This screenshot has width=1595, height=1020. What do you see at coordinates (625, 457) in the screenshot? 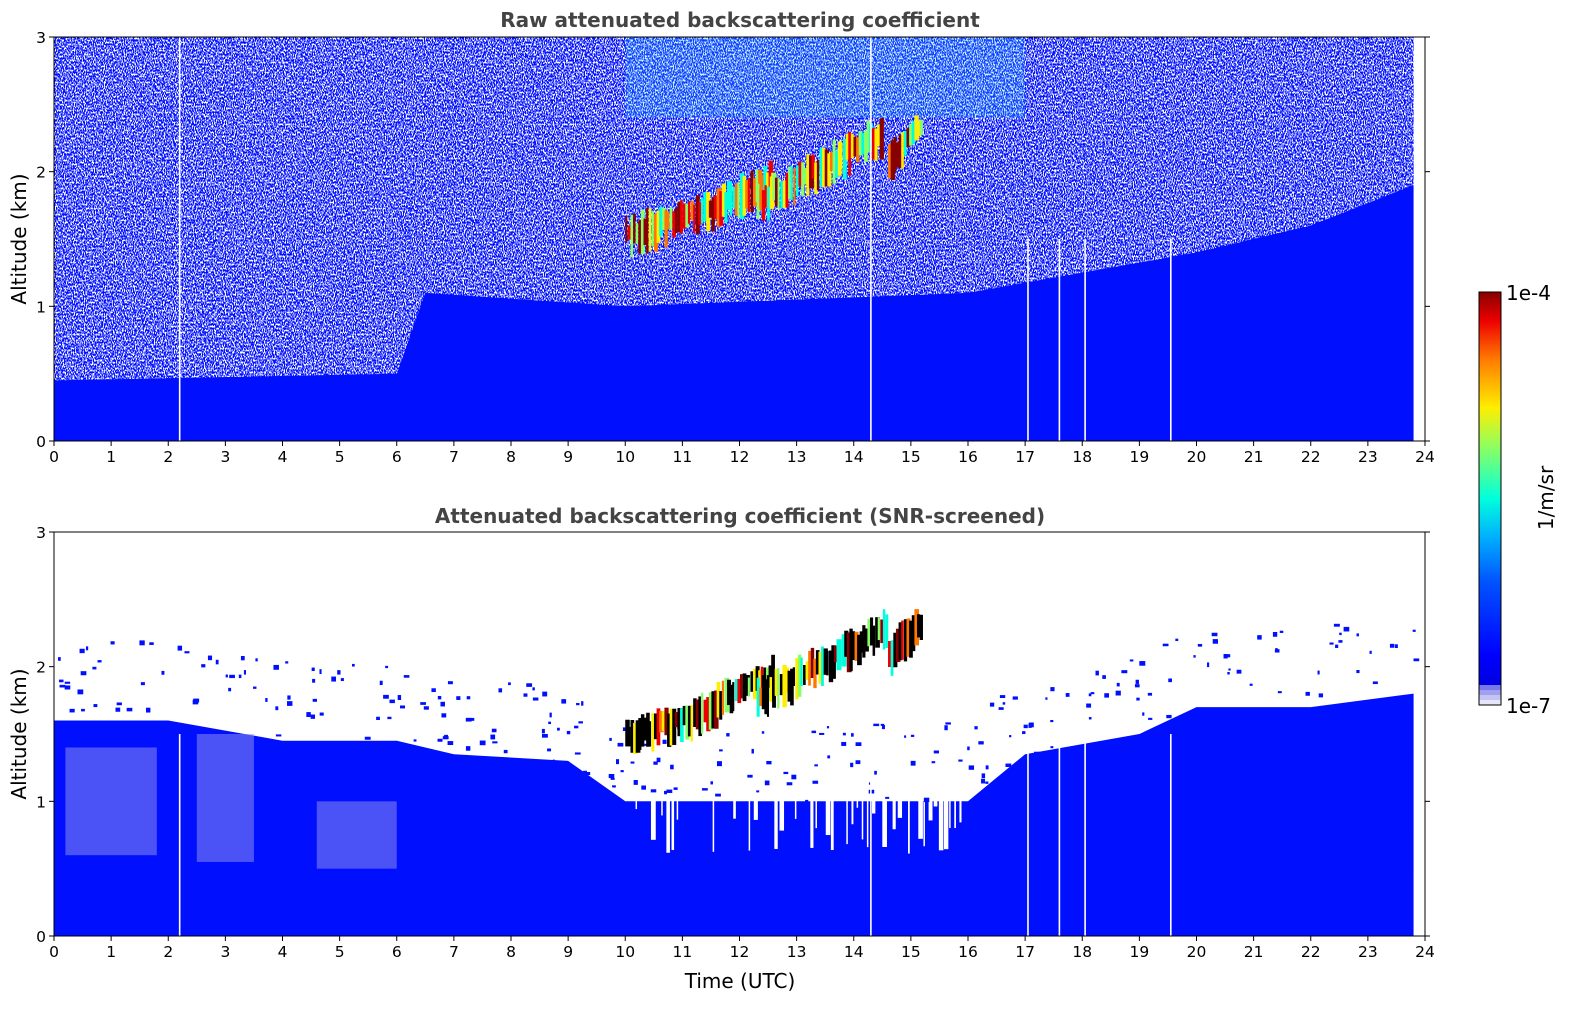
I see `x-tick-label: 10` at bounding box center [625, 457].